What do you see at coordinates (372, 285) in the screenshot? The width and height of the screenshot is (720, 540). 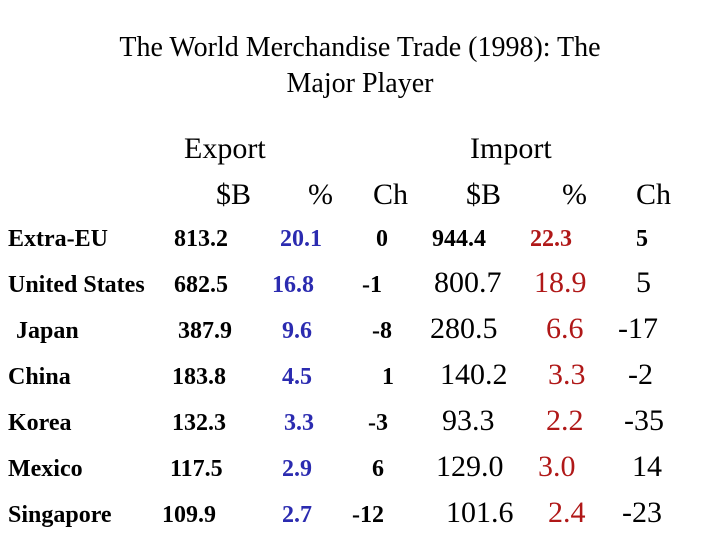 I see `export-change-united-states: -1` at bounding box center [372, 285].